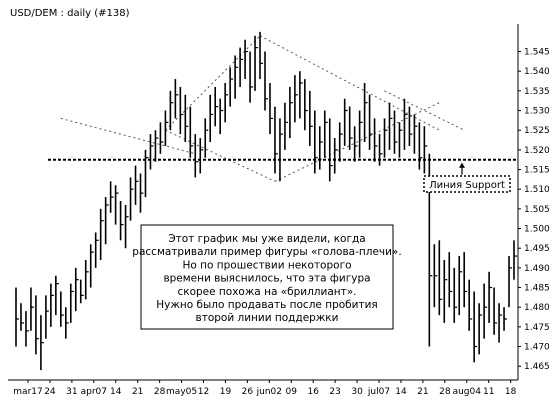  Describe the element at coordinates (357, 142) in the screenshot. I see `diamond-lower-right` at that location.